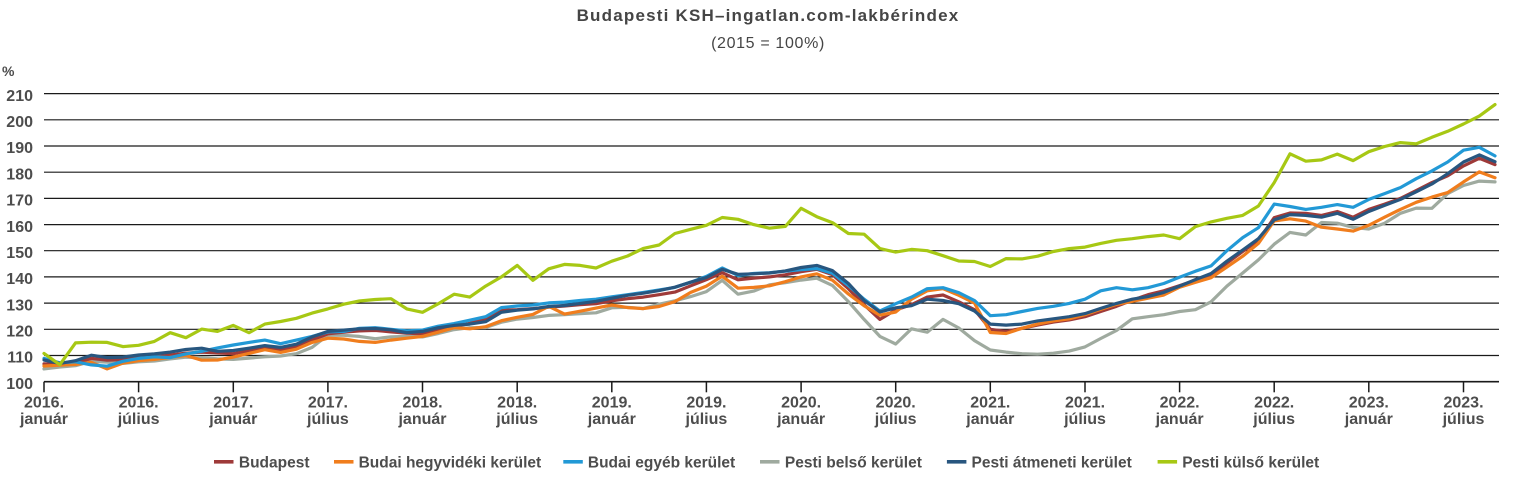  I want to click on svg-text: 150, so click(19, 253).